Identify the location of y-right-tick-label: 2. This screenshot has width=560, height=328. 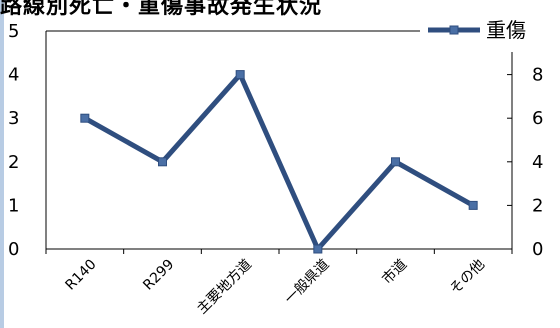
(537, 205).